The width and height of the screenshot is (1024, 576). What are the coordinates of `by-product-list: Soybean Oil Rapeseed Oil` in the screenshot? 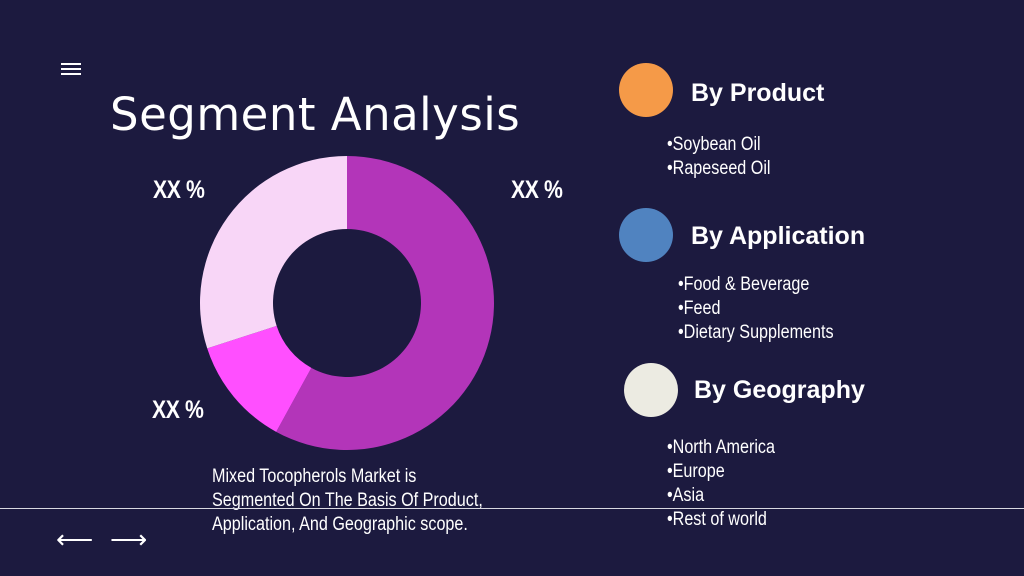 It's located at (719, 157).